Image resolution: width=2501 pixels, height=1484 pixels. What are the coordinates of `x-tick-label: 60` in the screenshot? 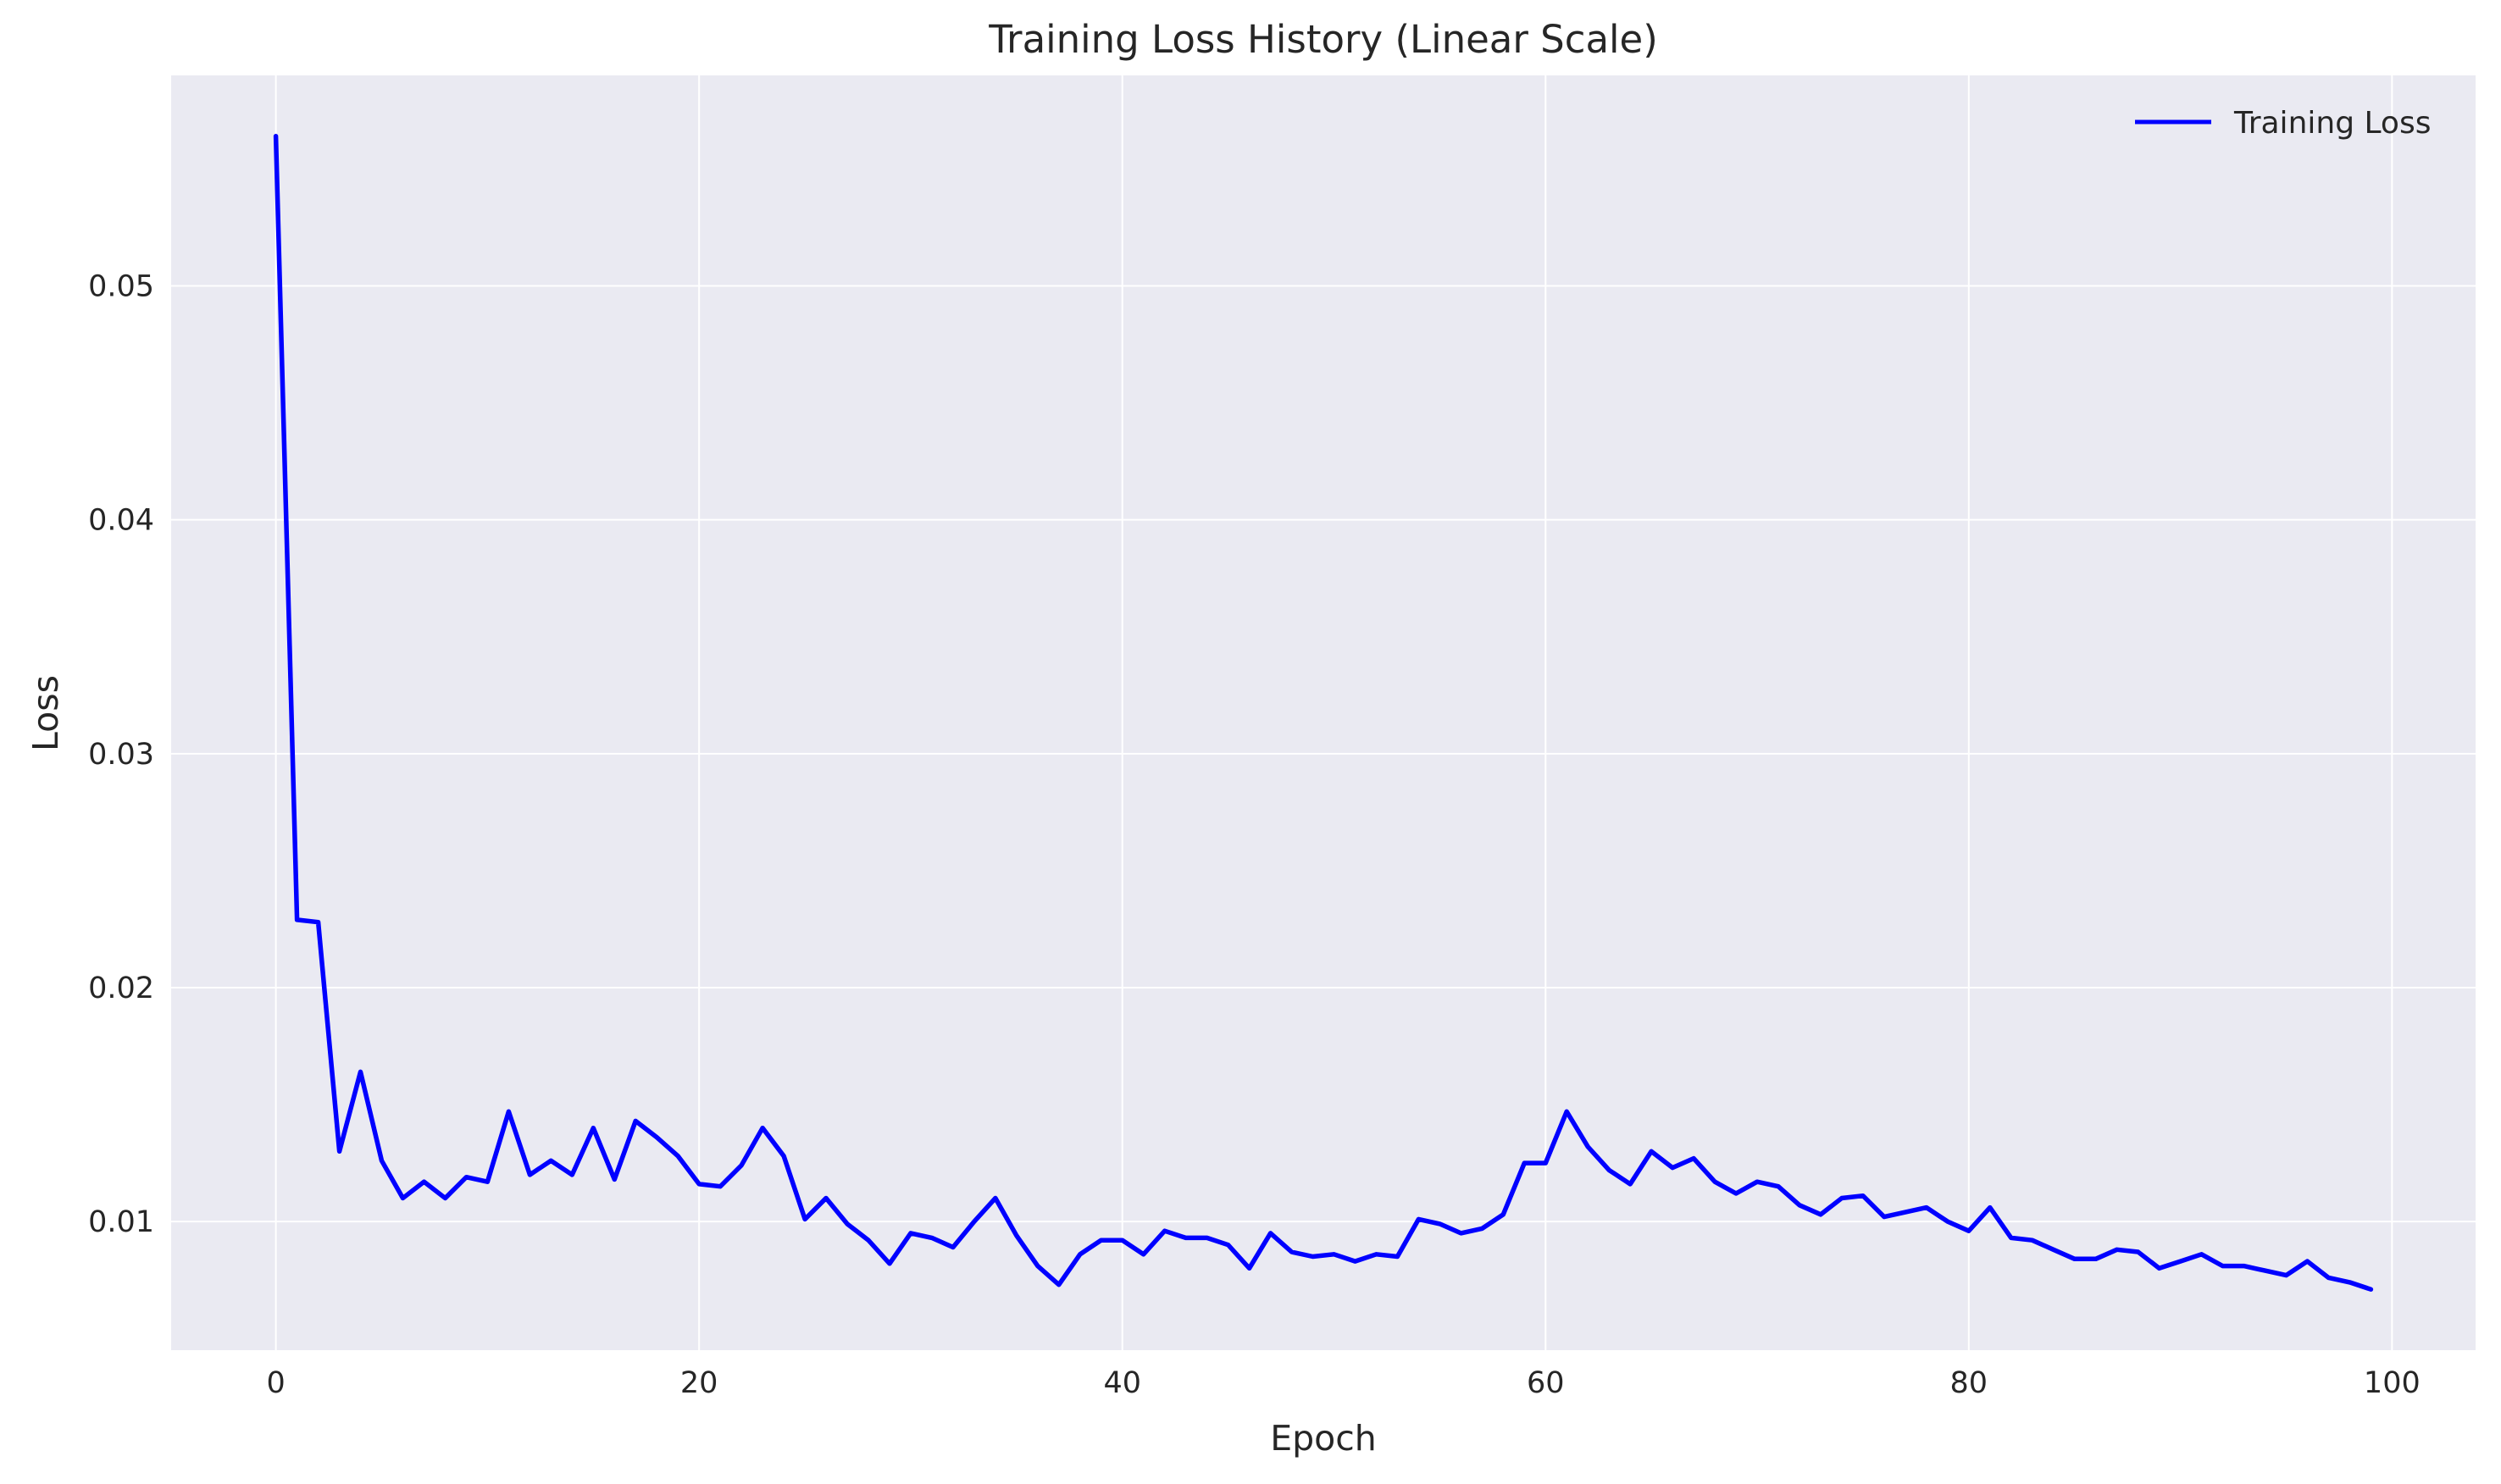 It's located at (1546, 1383).